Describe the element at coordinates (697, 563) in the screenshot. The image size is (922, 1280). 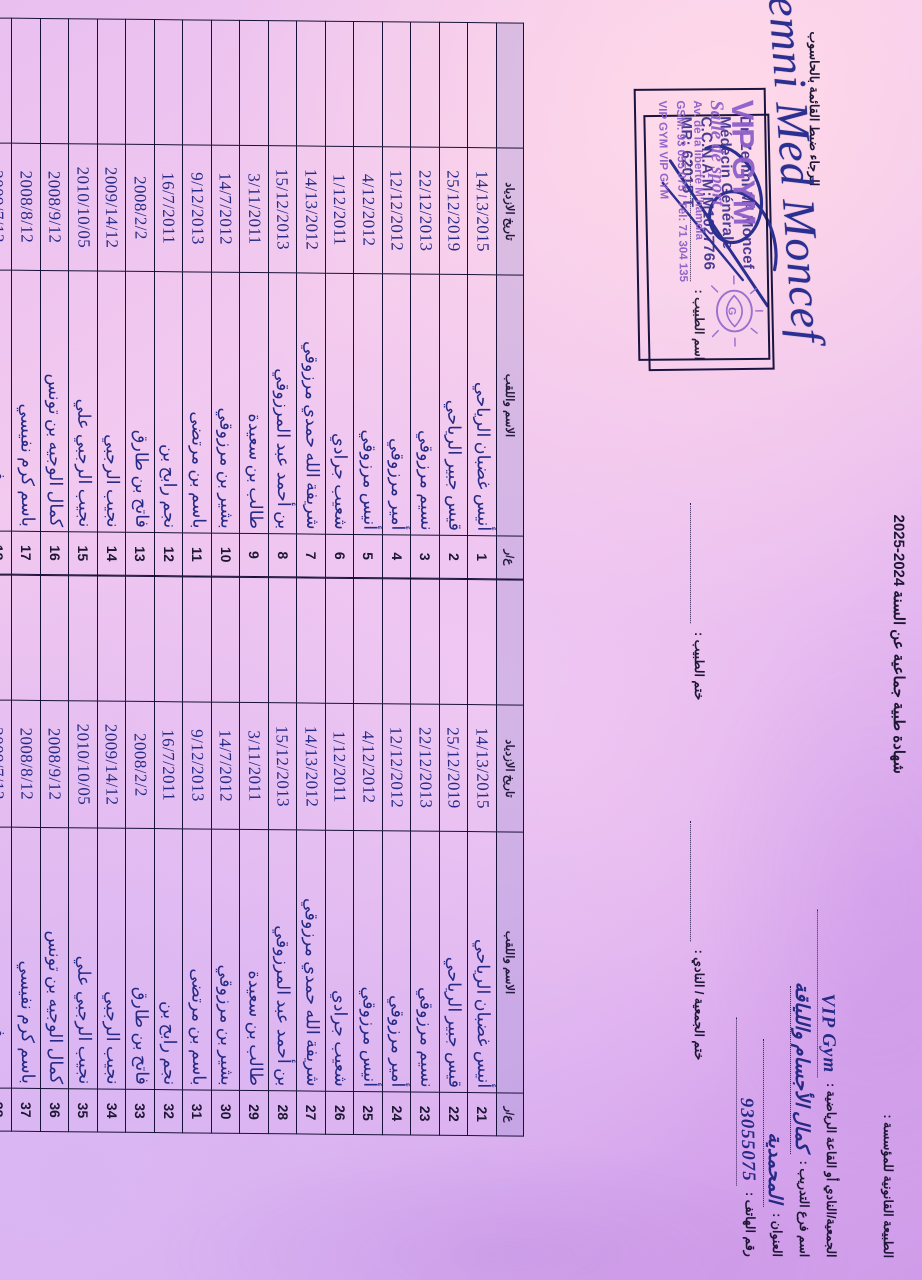
I see `doctor-stamp-slot` at that location.